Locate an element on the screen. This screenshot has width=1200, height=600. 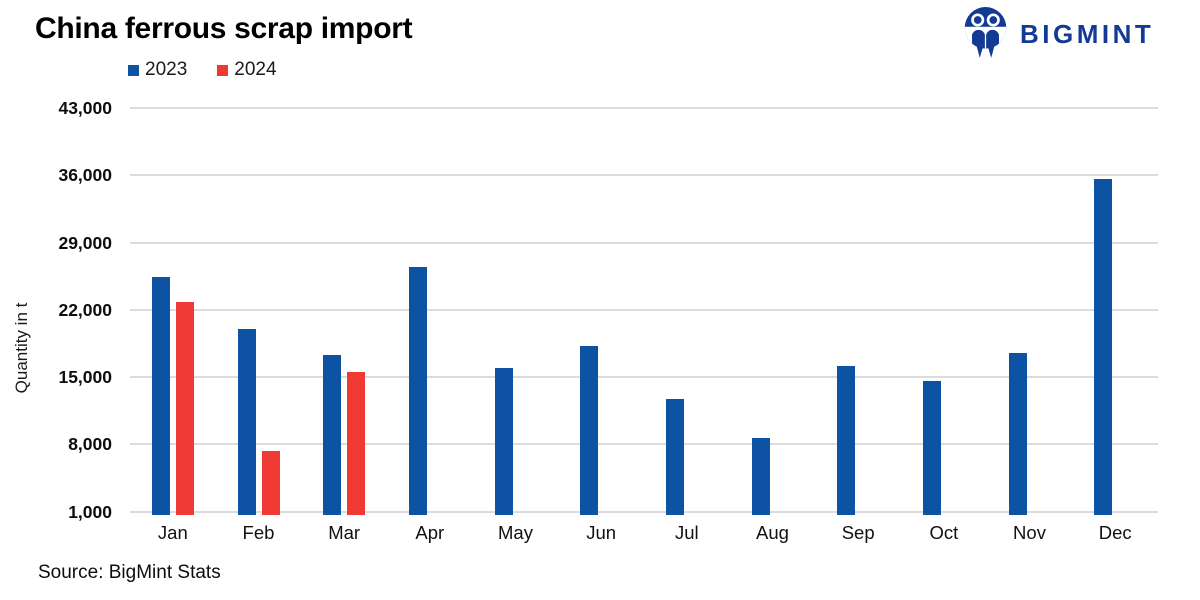
x-tick-label: Sep is located at coordinates (858, 532).